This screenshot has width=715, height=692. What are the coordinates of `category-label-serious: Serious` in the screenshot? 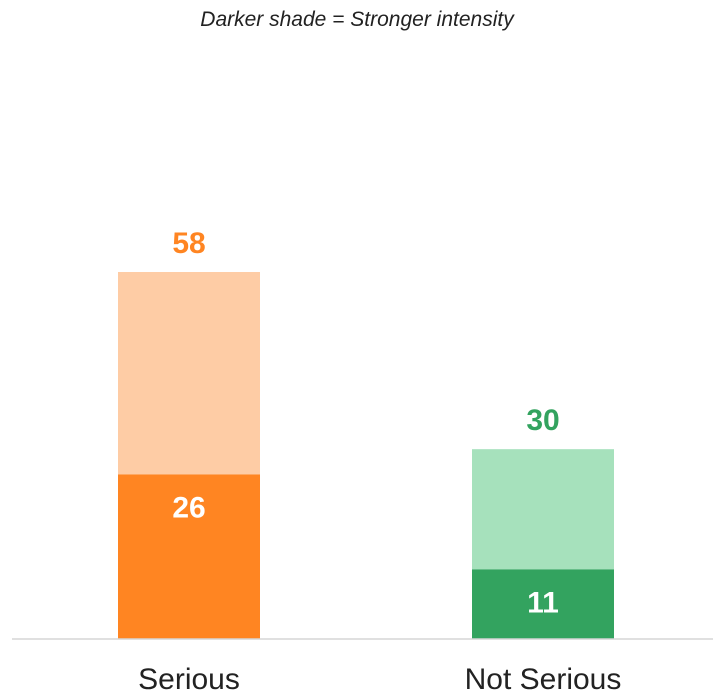 It's located at (189, 677).